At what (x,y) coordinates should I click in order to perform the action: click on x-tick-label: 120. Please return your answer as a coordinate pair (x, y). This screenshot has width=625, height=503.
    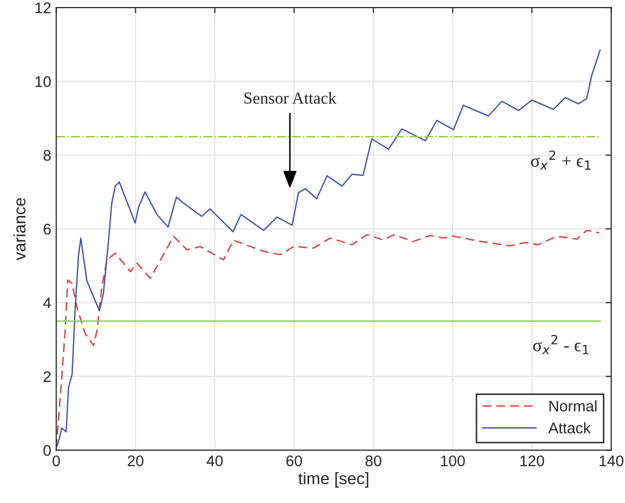
    Looking at the image, I should click on (532, 460).